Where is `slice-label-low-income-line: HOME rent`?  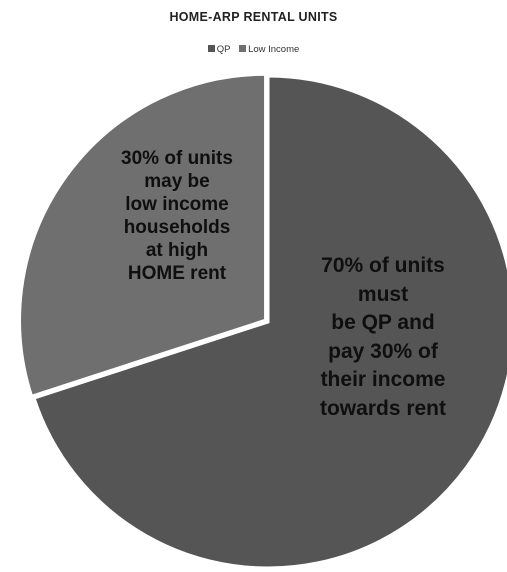
slice-label-low-income-line: HOME rent is located at coordinates (177, 273).